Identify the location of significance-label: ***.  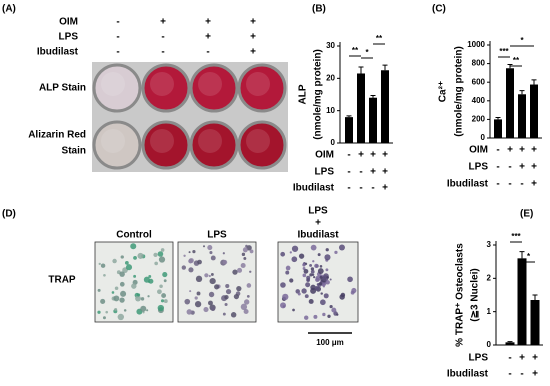
(516, 236).